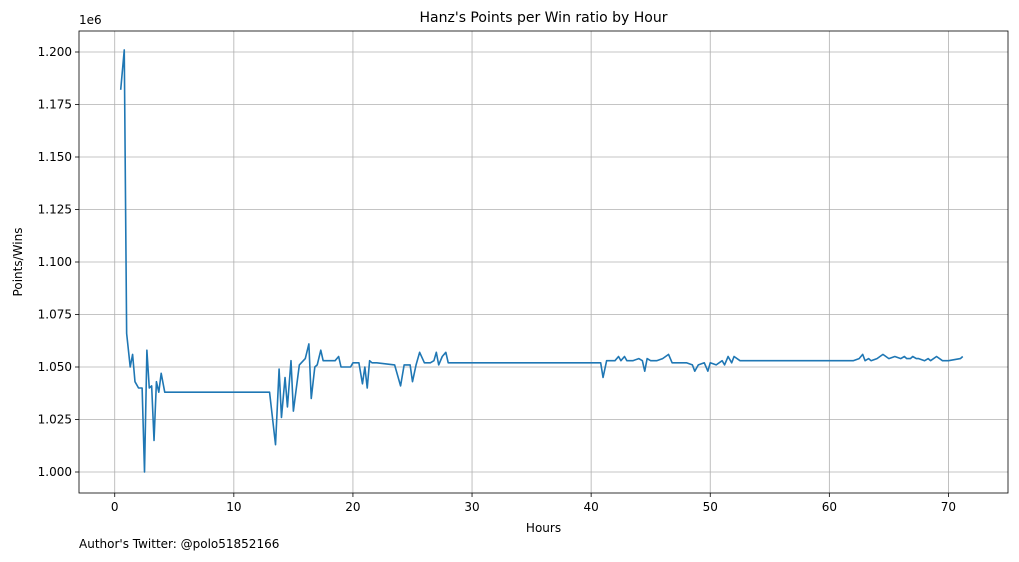 This screenshot has width=1019, height=562. Describe the element at coordinates (55, 420) in the screenshot. I see `y-tick-label: 1.025` at that location.